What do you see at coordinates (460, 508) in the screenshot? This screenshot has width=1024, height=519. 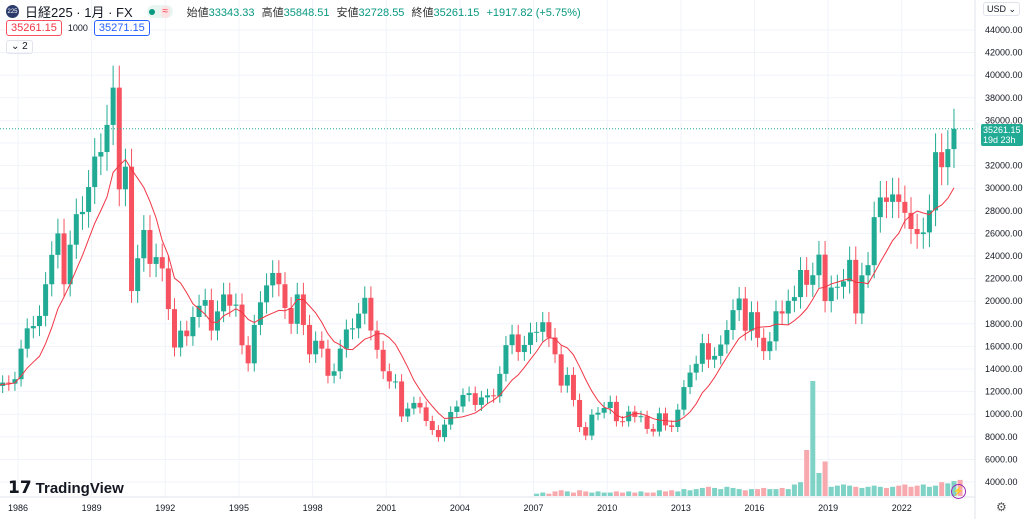 I see `x-tick-label: 2004` at bounding box center [460, 508].